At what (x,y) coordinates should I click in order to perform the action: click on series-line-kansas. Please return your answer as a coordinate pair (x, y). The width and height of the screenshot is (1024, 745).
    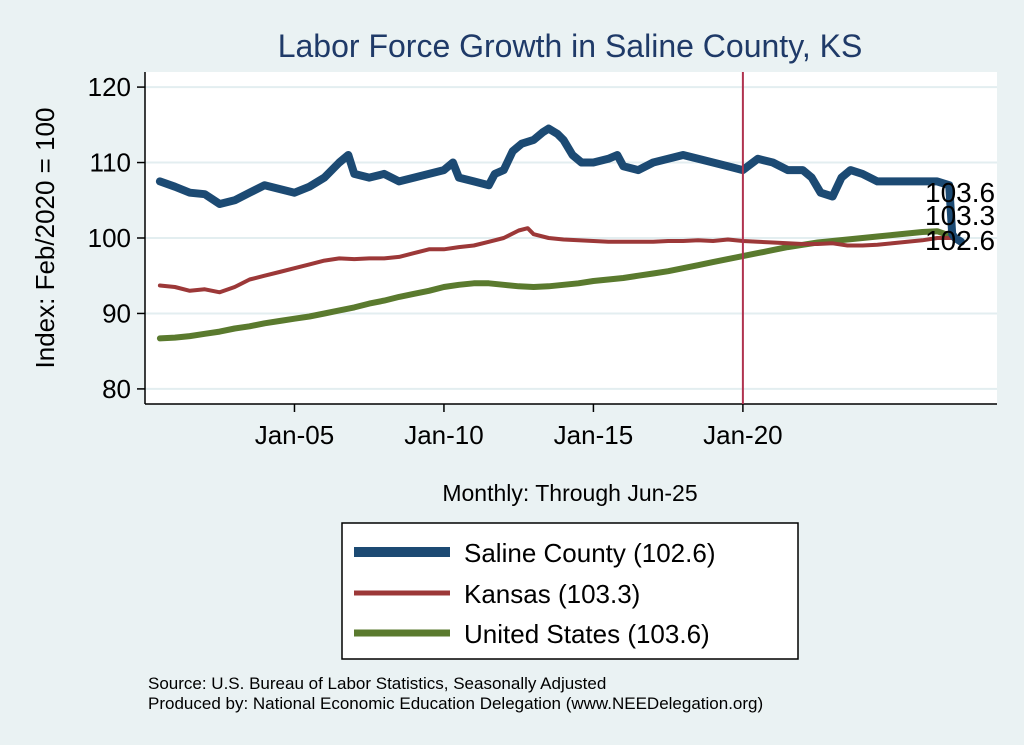
    Looking at the image, I should click on (556, 260).